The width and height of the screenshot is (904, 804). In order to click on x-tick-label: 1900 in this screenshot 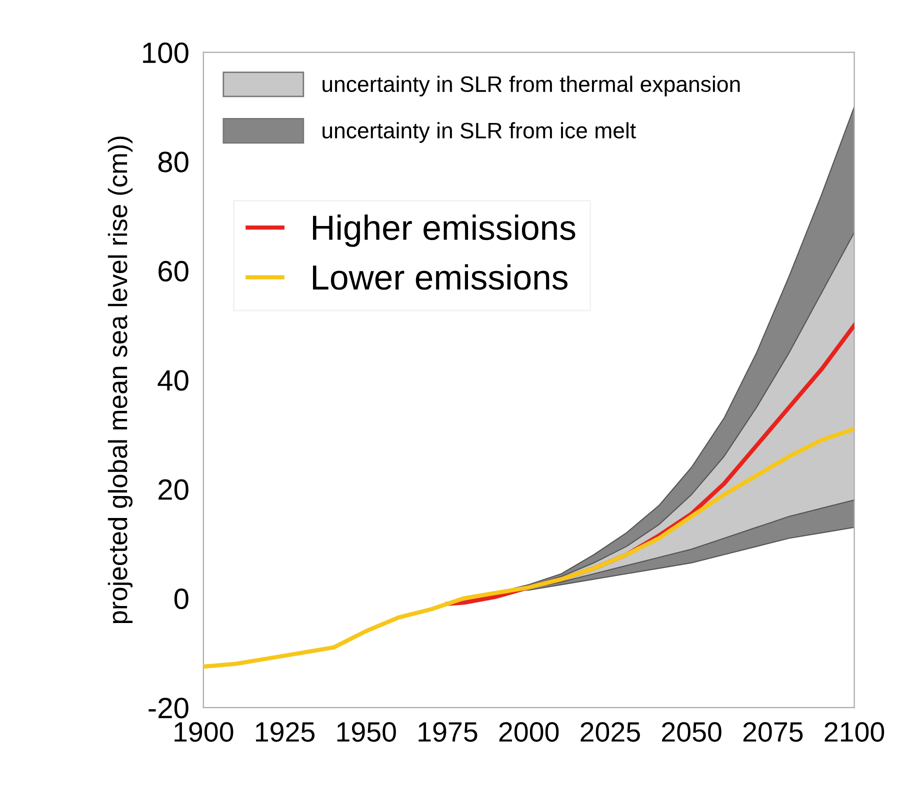, I will do `click(204, 732)`.